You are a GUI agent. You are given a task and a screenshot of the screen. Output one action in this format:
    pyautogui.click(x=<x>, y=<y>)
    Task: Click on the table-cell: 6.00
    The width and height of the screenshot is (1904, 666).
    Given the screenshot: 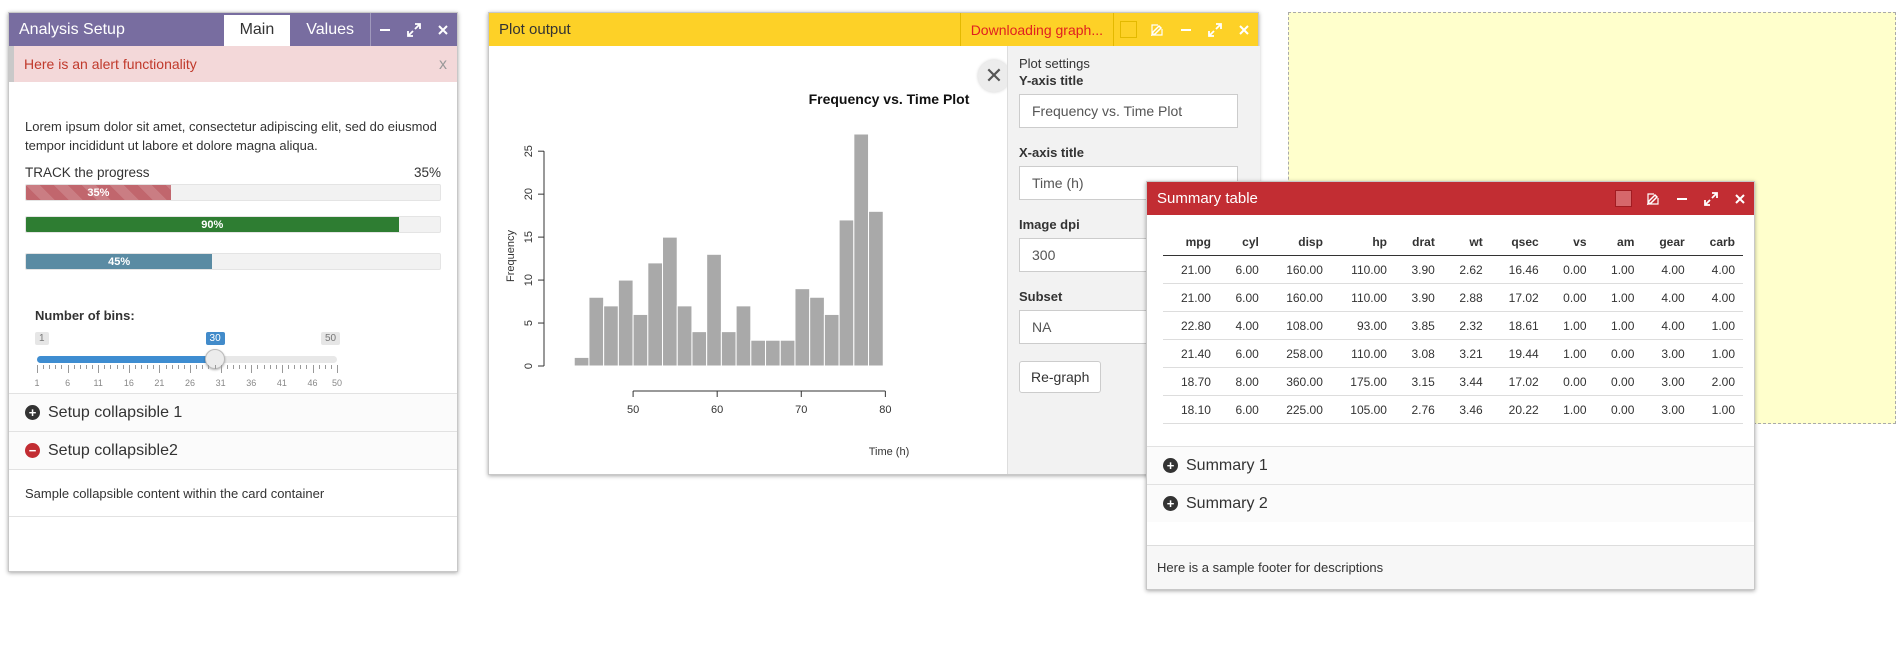 What is the action you would take?
    pyautogui.click(x=1242, y=297)
    